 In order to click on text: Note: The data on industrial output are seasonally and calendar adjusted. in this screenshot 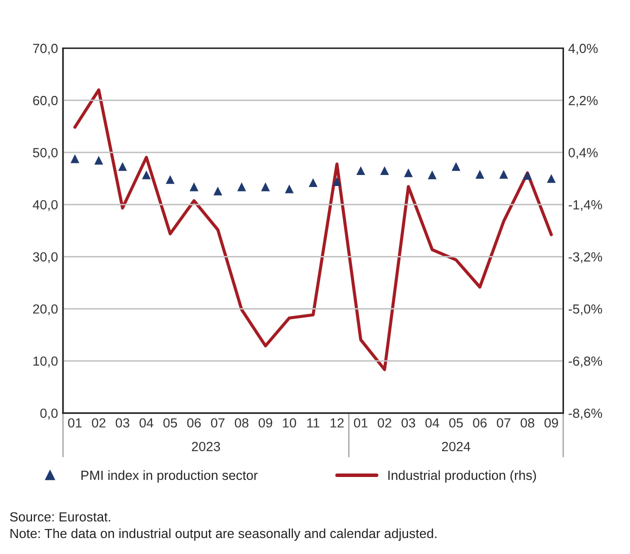, I will do `click(223, 534)`.